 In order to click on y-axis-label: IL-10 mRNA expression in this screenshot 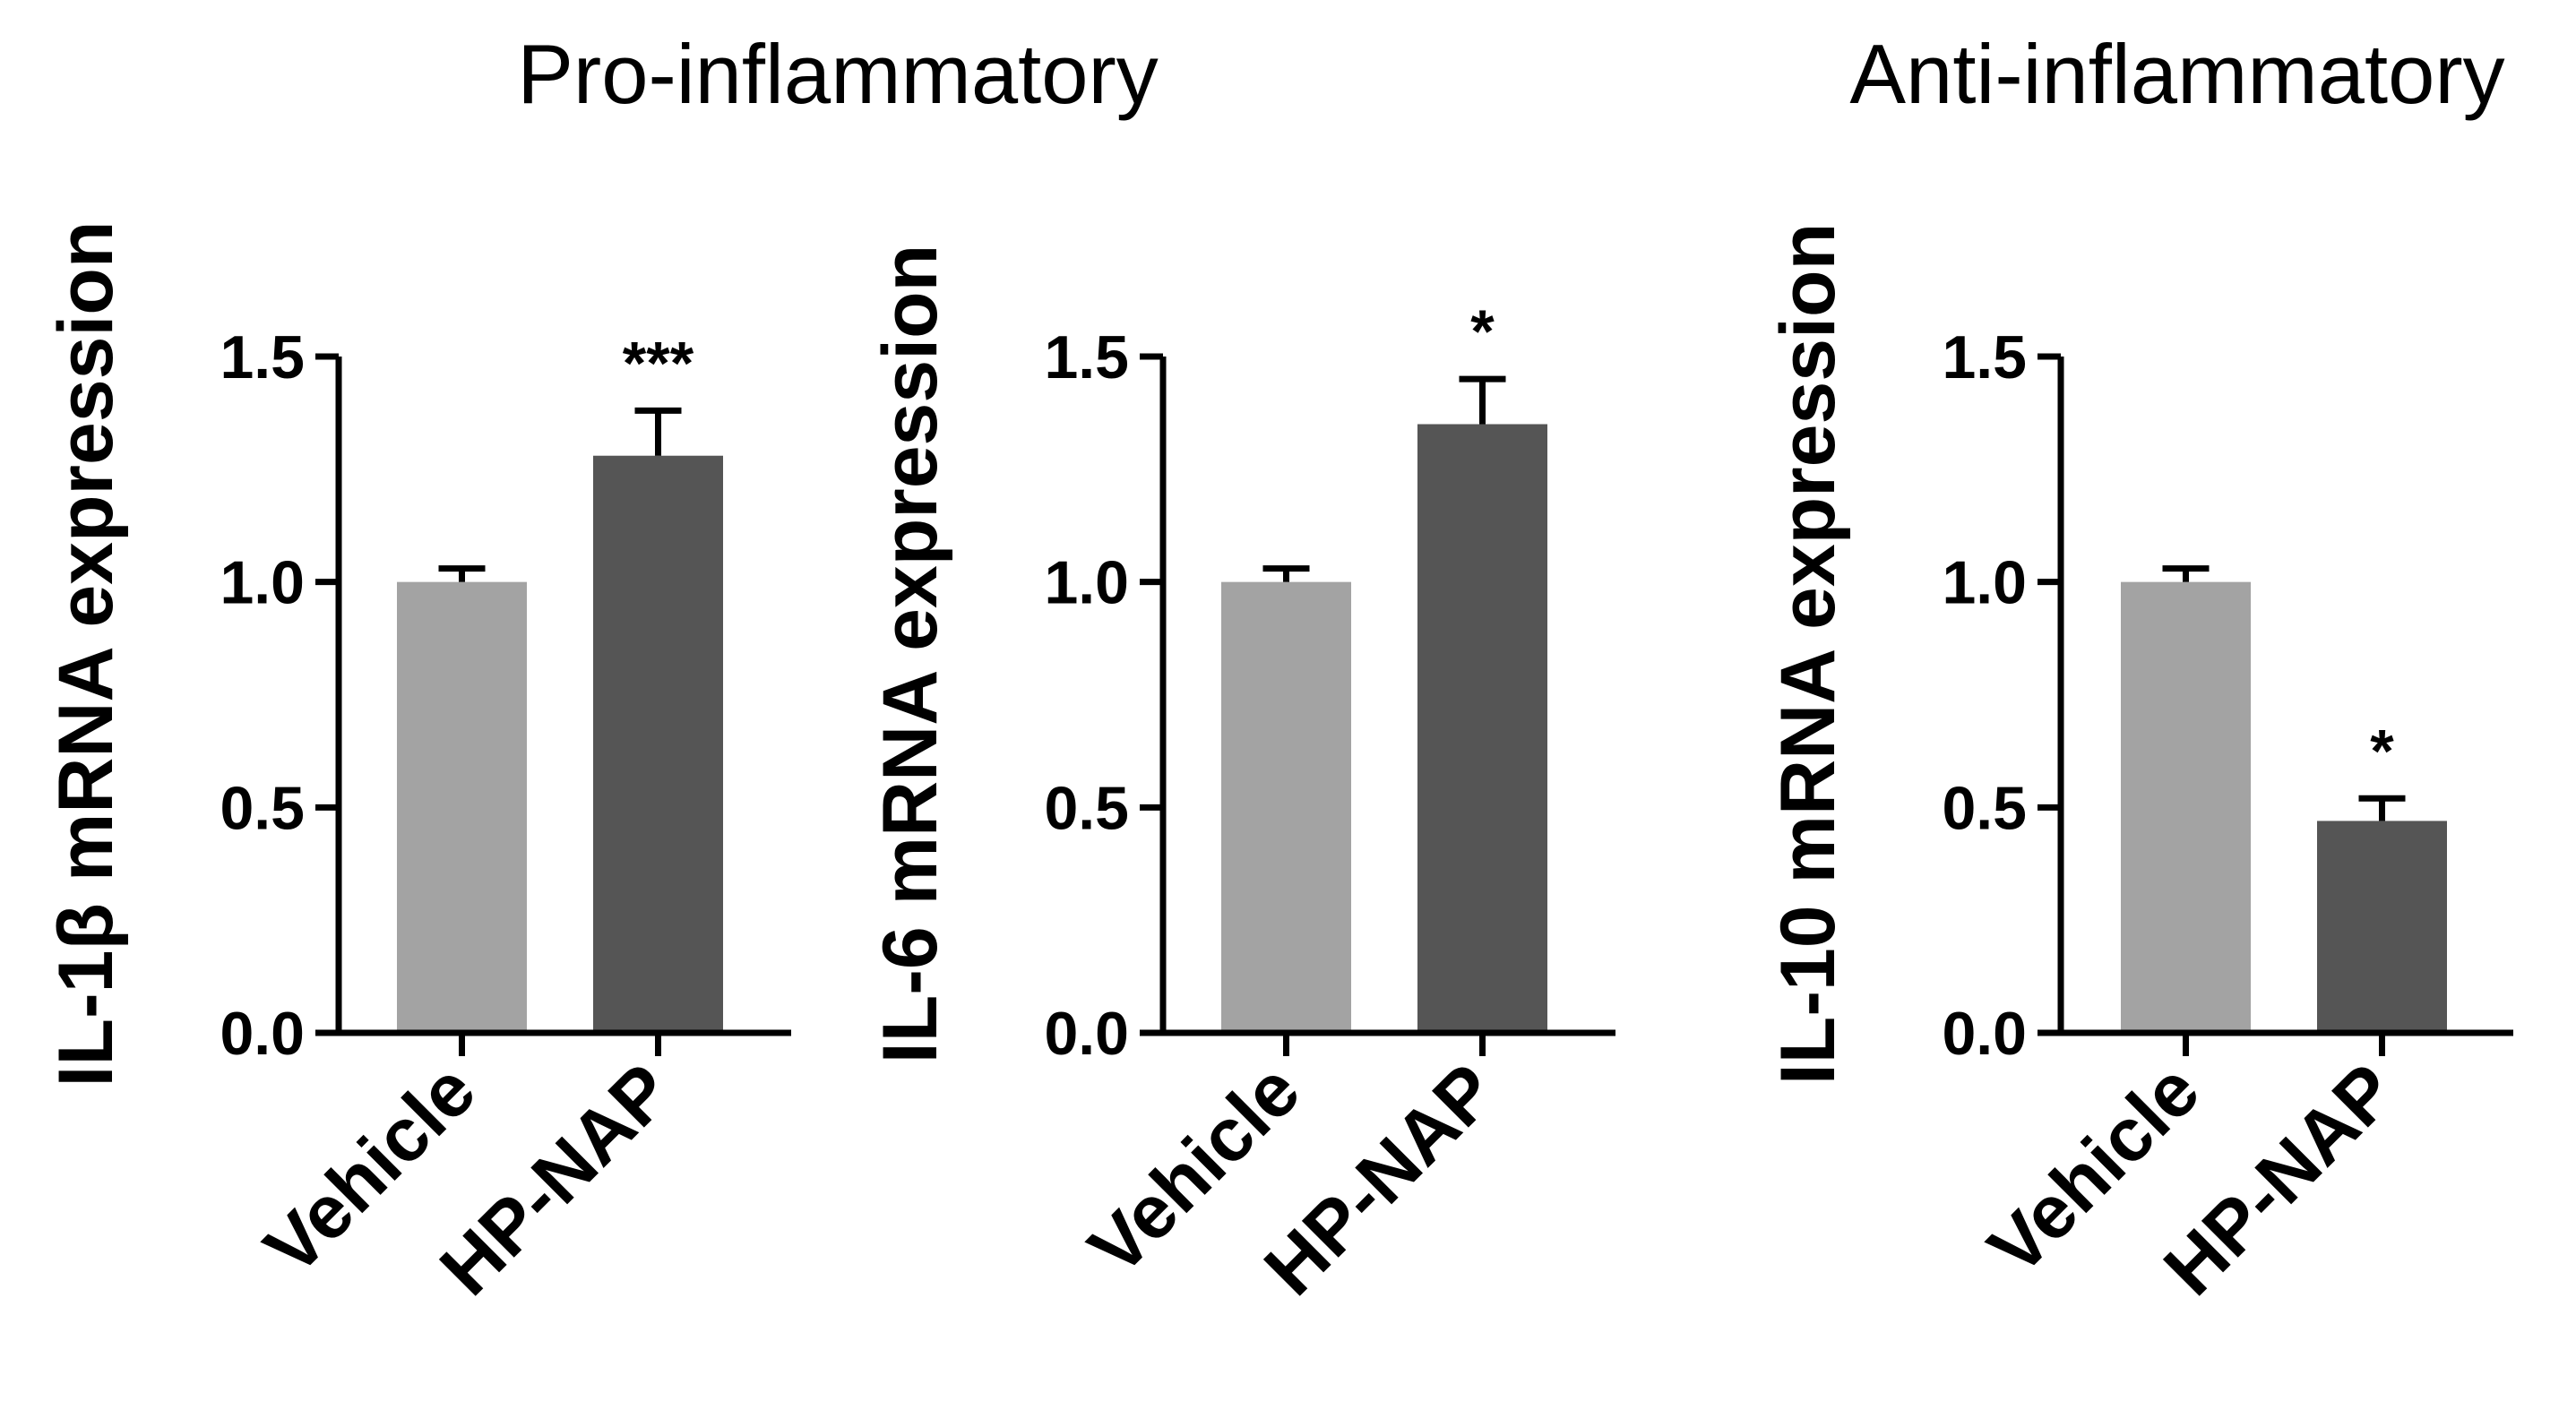, I will do `click(1808, 654)`.